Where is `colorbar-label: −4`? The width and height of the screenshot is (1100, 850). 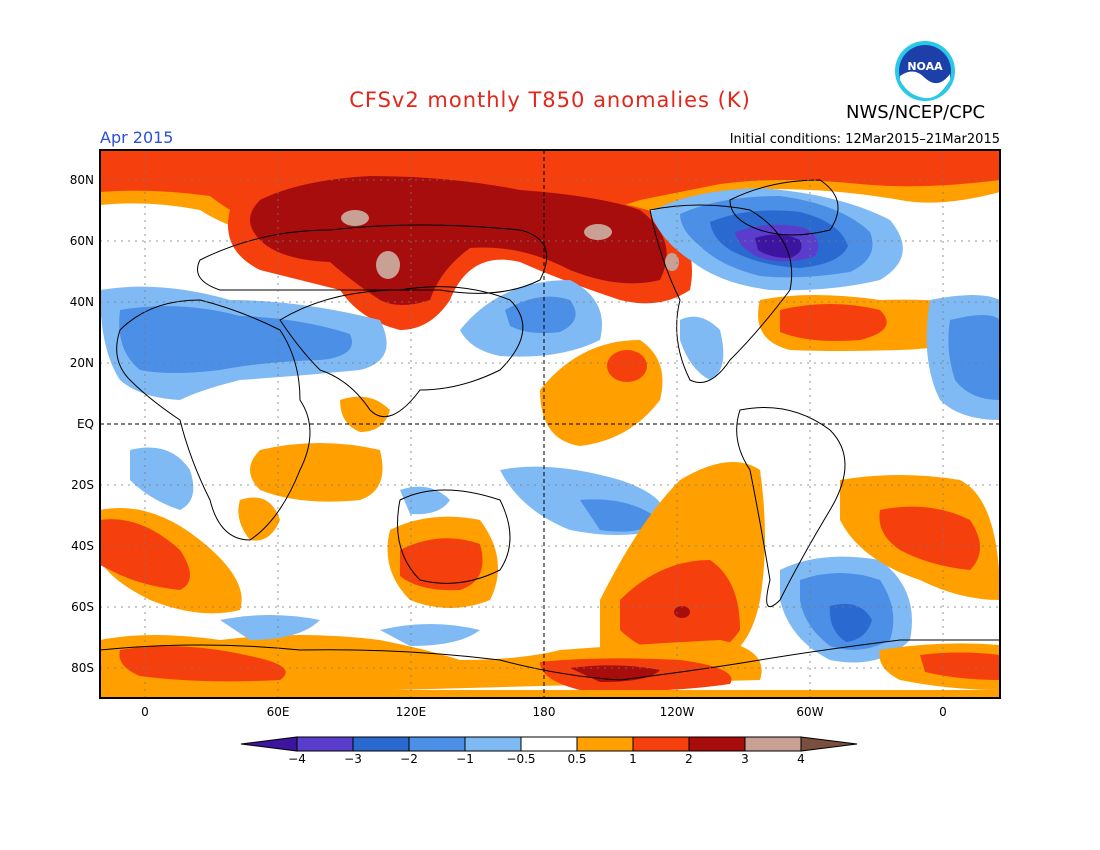 colorbar-label: −4 is located at coordinates (297, 759).